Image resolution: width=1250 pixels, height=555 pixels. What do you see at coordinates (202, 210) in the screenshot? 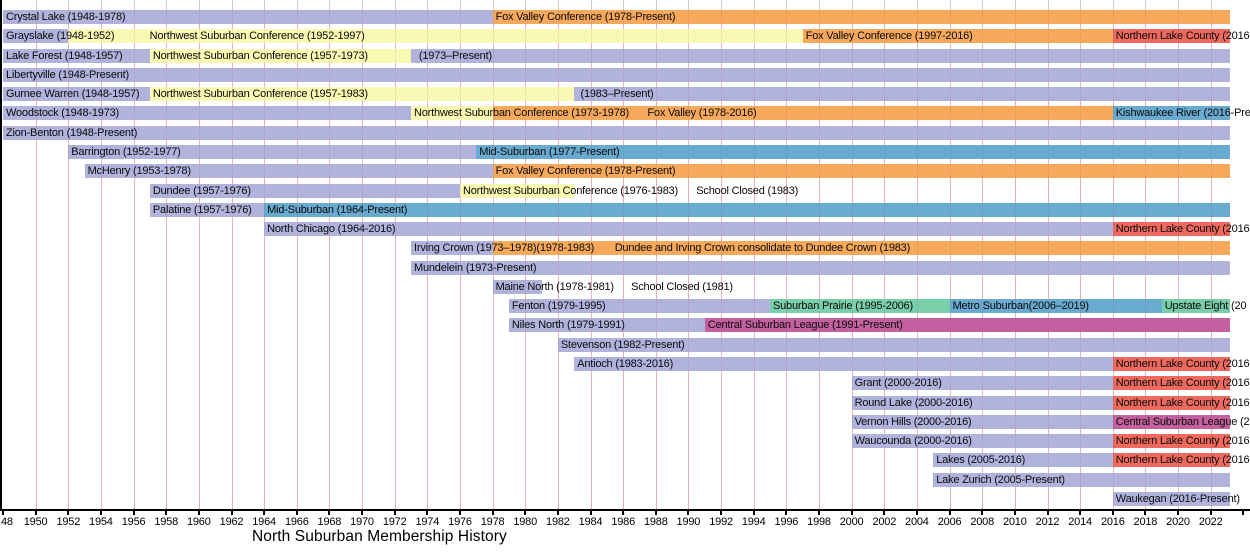
I see `bar-label: Palatine (1957-1976)` at bounding box center [202, 210].